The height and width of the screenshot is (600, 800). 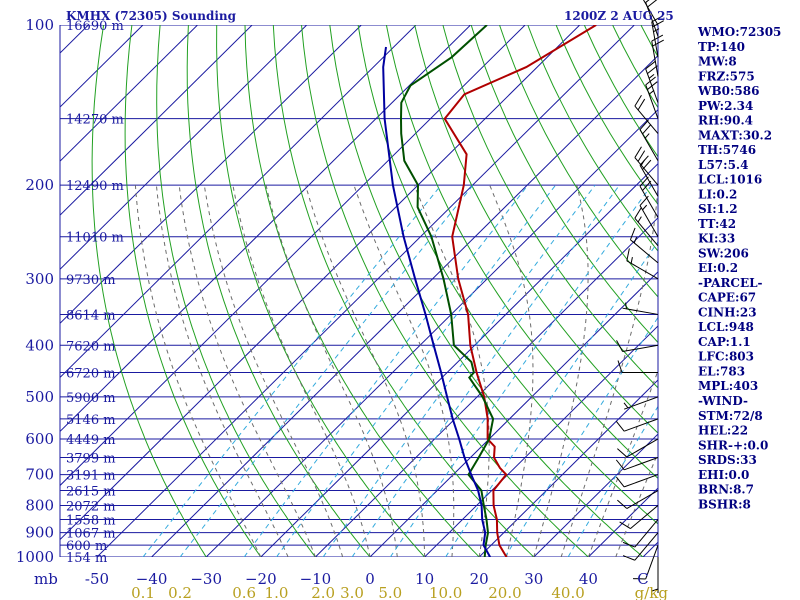 What do you see at coordinates (726, 357) in the screenshot?
I see `sounding-index: LFC:803` at bounding box center [726, 357].